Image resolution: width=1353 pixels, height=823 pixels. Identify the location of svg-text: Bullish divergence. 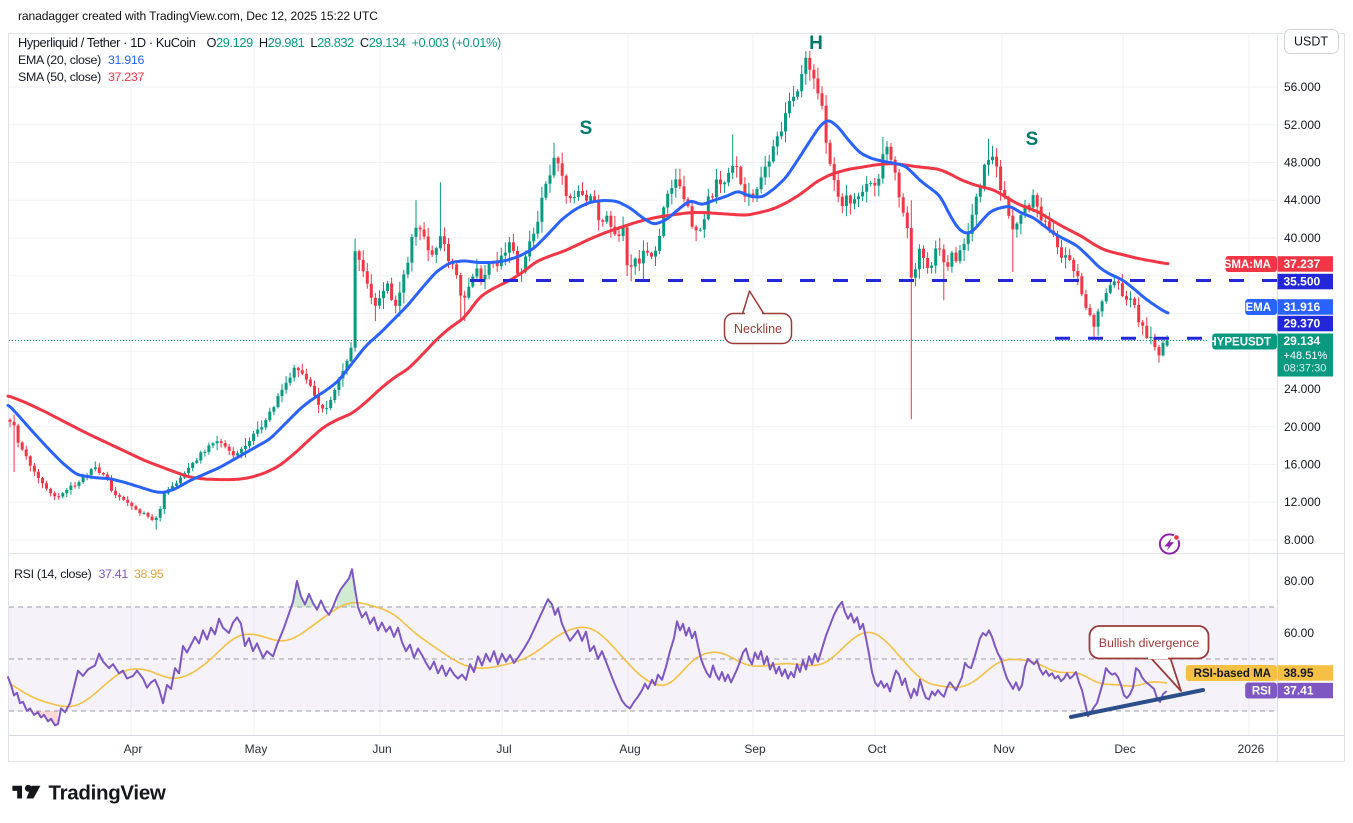
(1149, 643).